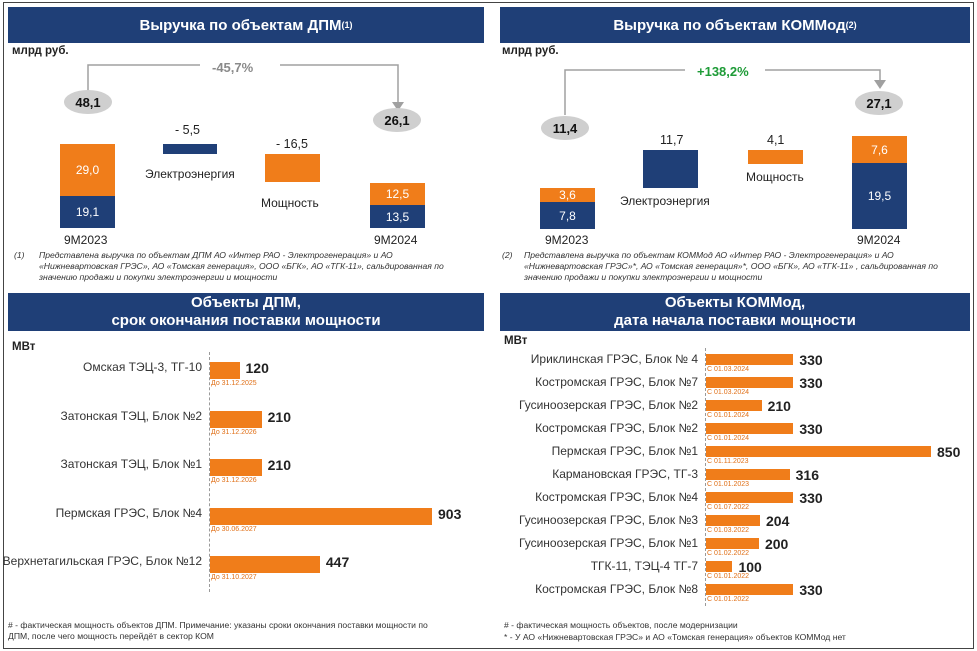  Describe the element at coordinates (246, 302) in the screenshot. I see `dpm-objects-title-line1: Объекты ДПМ,` at that location.